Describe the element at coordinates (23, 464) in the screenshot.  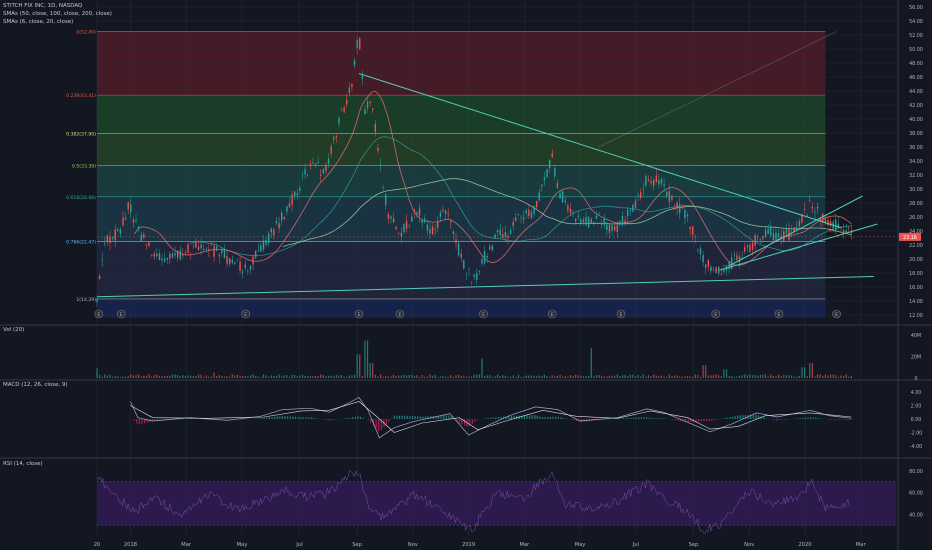
I see `rsi-pane-title: RSI (14, close)` at that location.